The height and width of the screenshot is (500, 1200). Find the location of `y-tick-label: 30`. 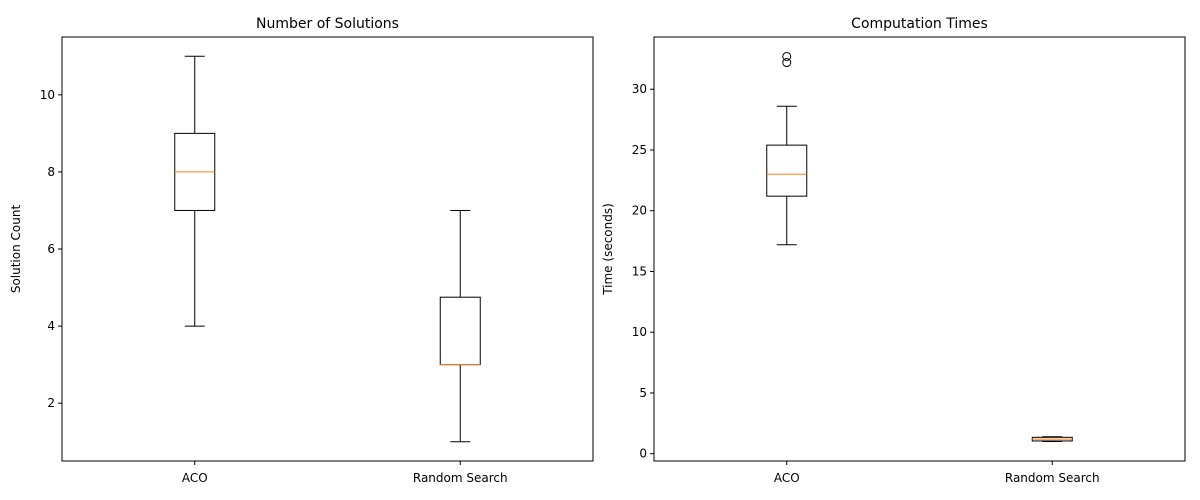

y-tick-label: 30 is located at coordinates (639, 89).